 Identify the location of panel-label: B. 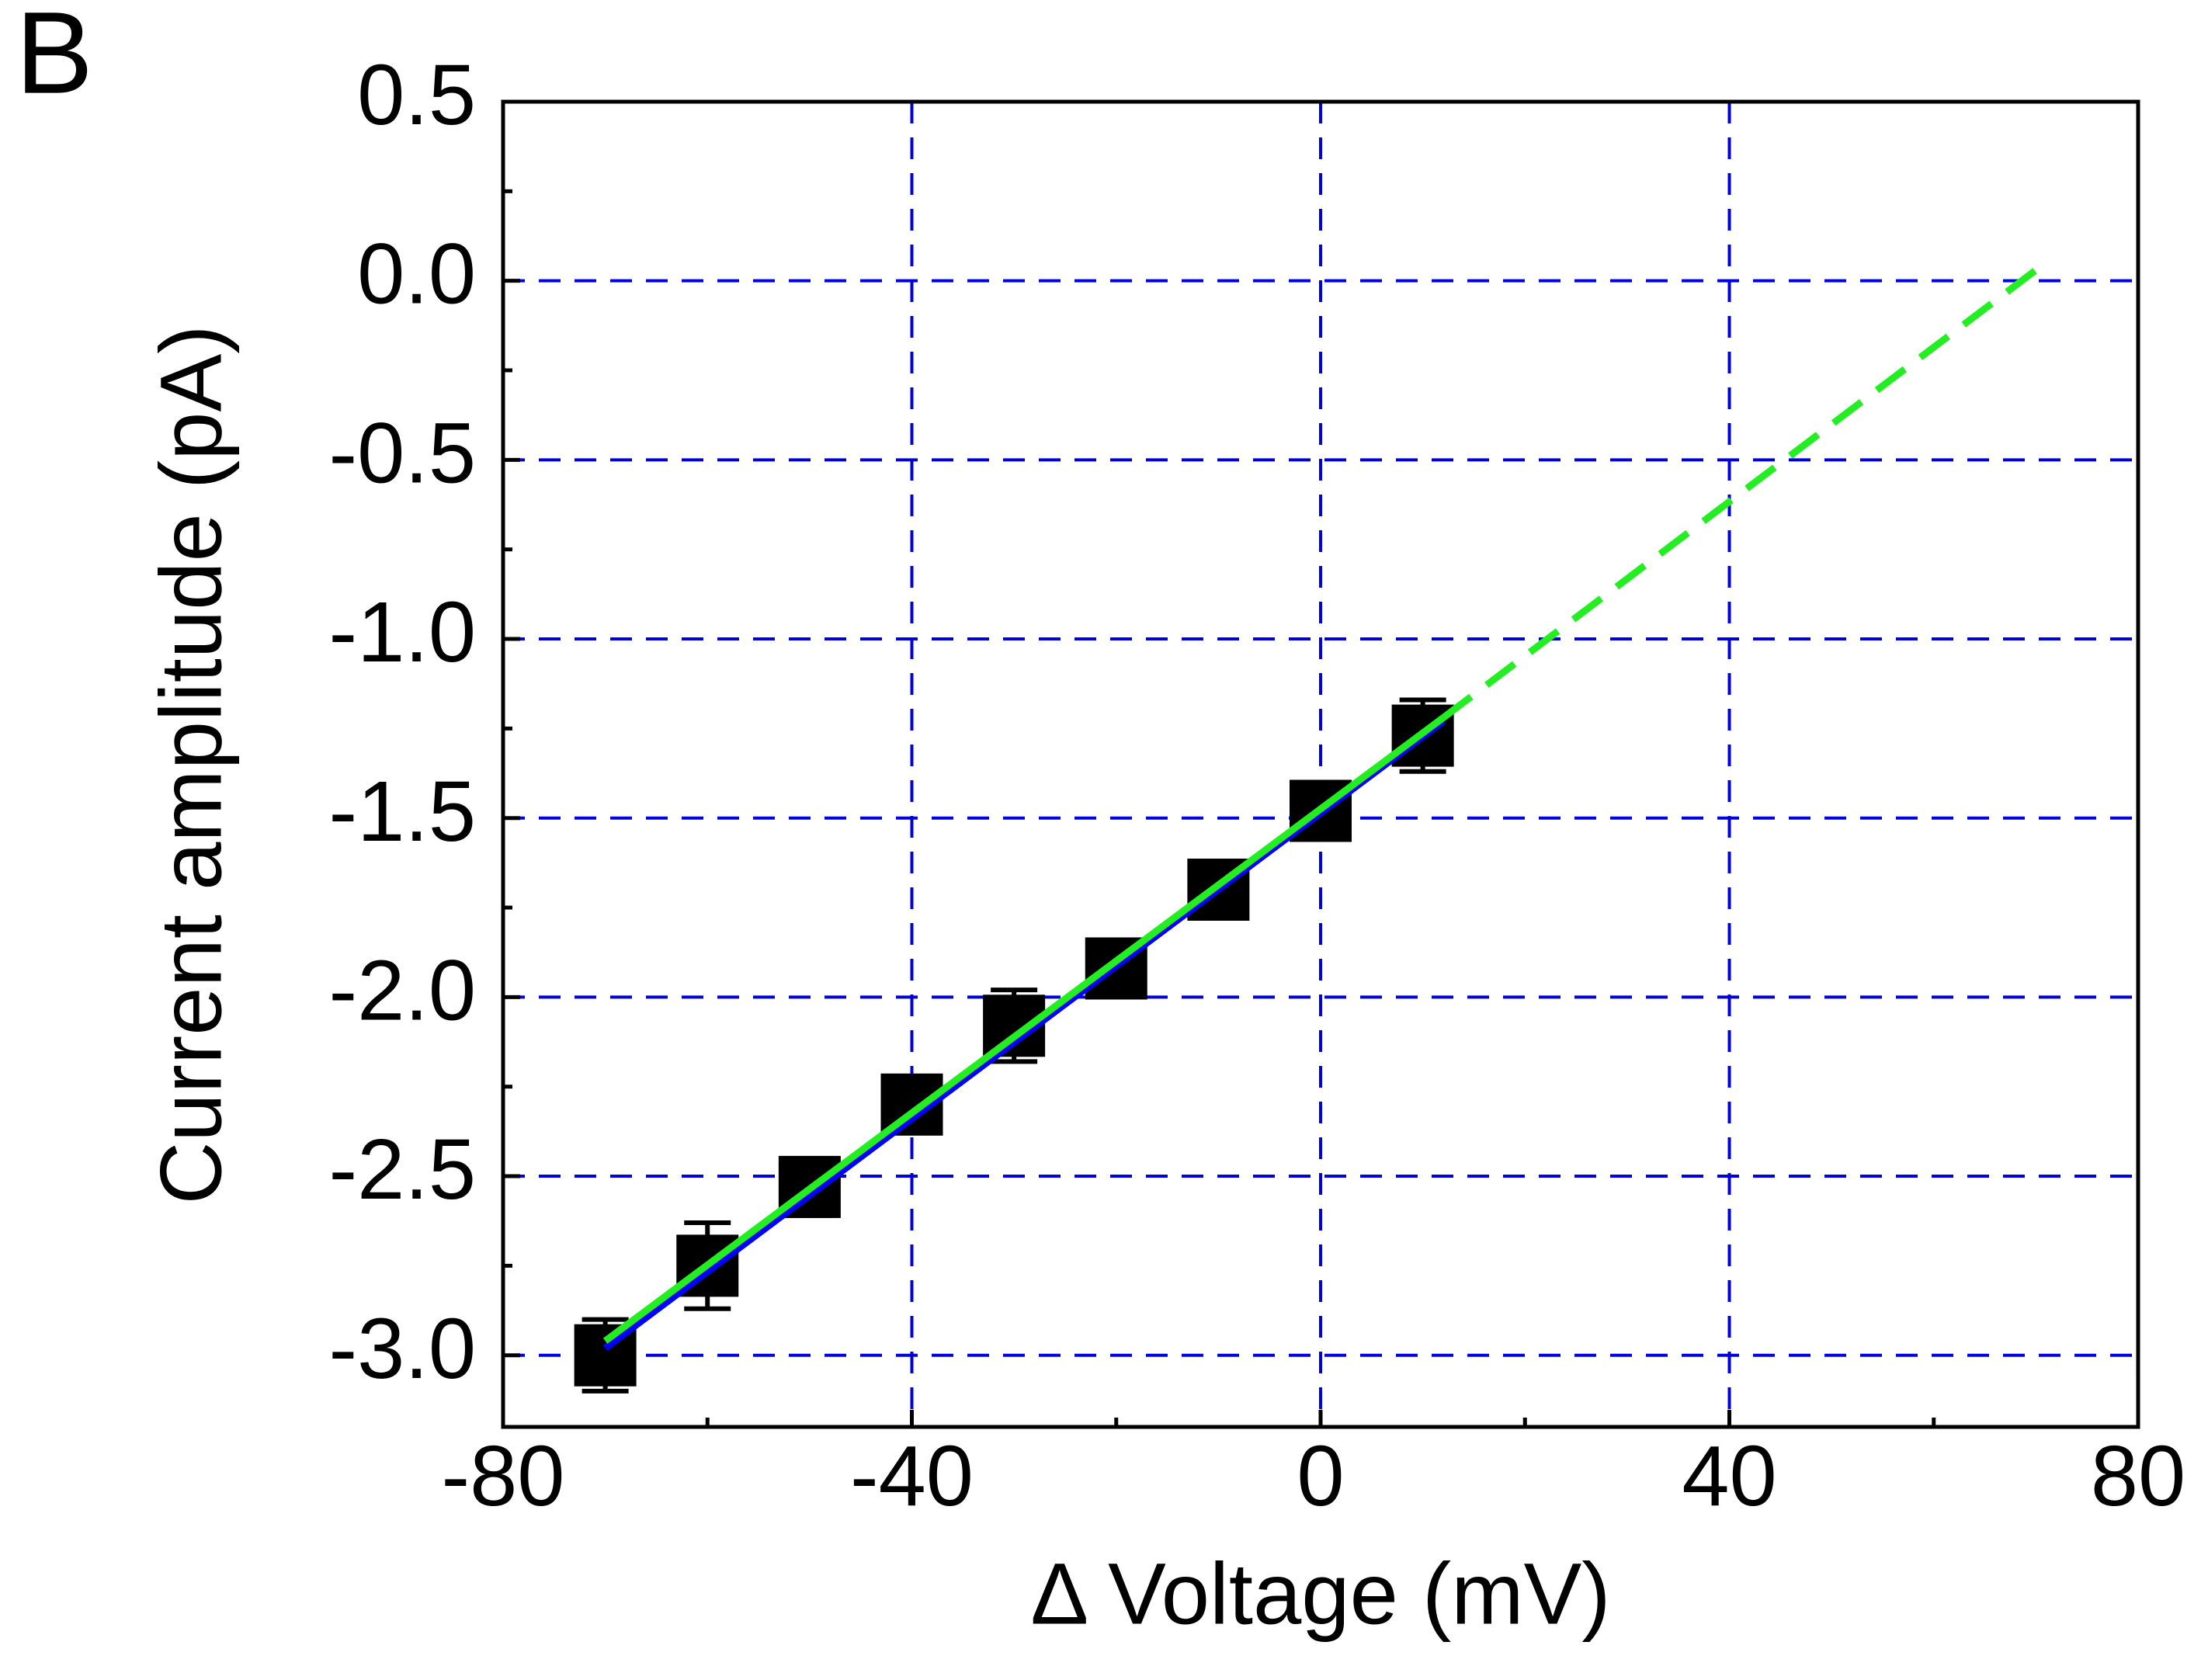
(54, 59).